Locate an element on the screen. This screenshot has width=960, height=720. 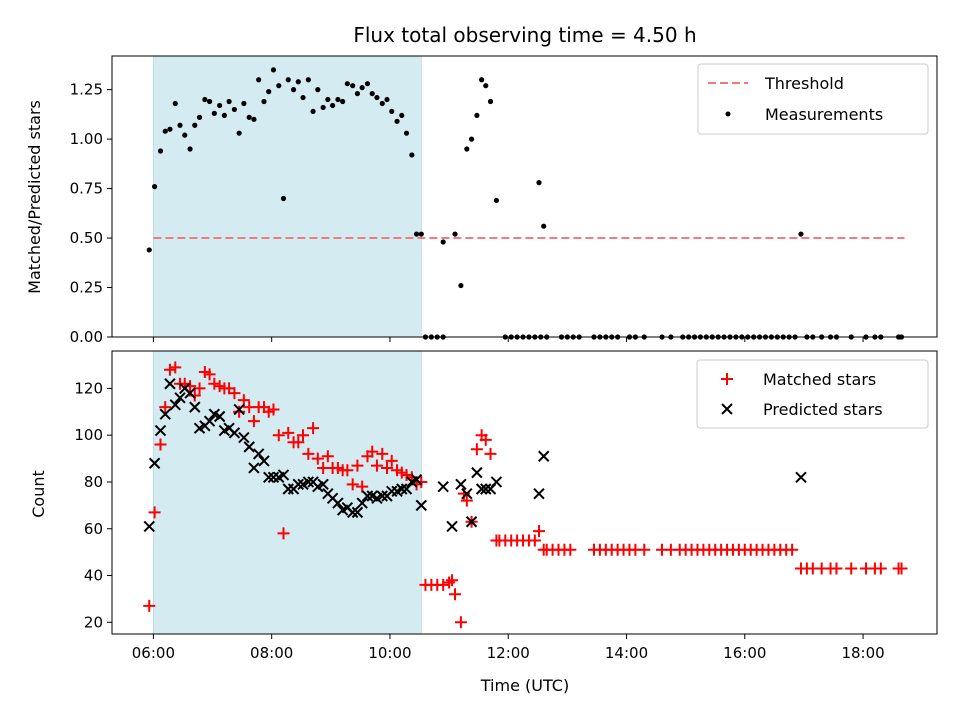
measurements-legend-label: Measurements is located at coordinates (824, 114).